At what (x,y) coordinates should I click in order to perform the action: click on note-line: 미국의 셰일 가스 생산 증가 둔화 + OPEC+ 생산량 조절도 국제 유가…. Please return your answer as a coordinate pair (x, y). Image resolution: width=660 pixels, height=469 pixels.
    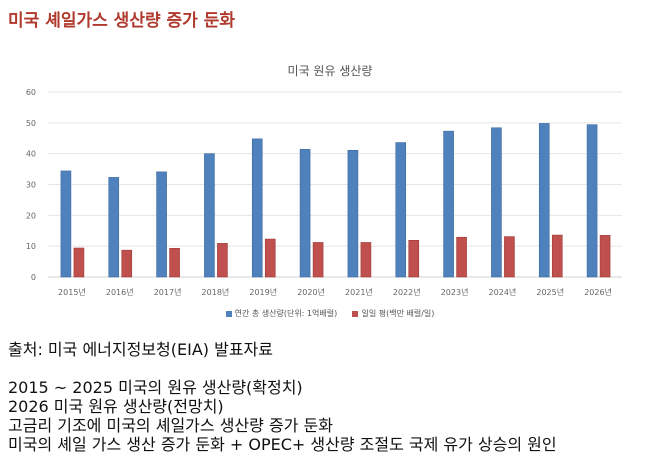
    Looking at the image, I should click on (282, 444).